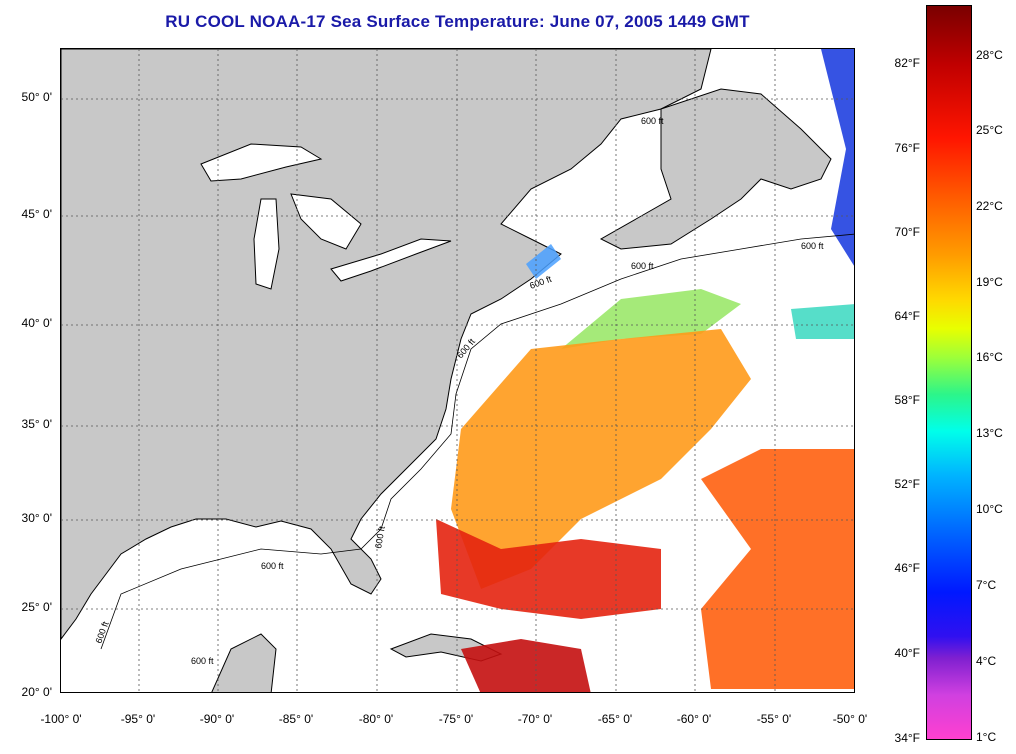  I want to click on land-maritimes, so click(715, 169).